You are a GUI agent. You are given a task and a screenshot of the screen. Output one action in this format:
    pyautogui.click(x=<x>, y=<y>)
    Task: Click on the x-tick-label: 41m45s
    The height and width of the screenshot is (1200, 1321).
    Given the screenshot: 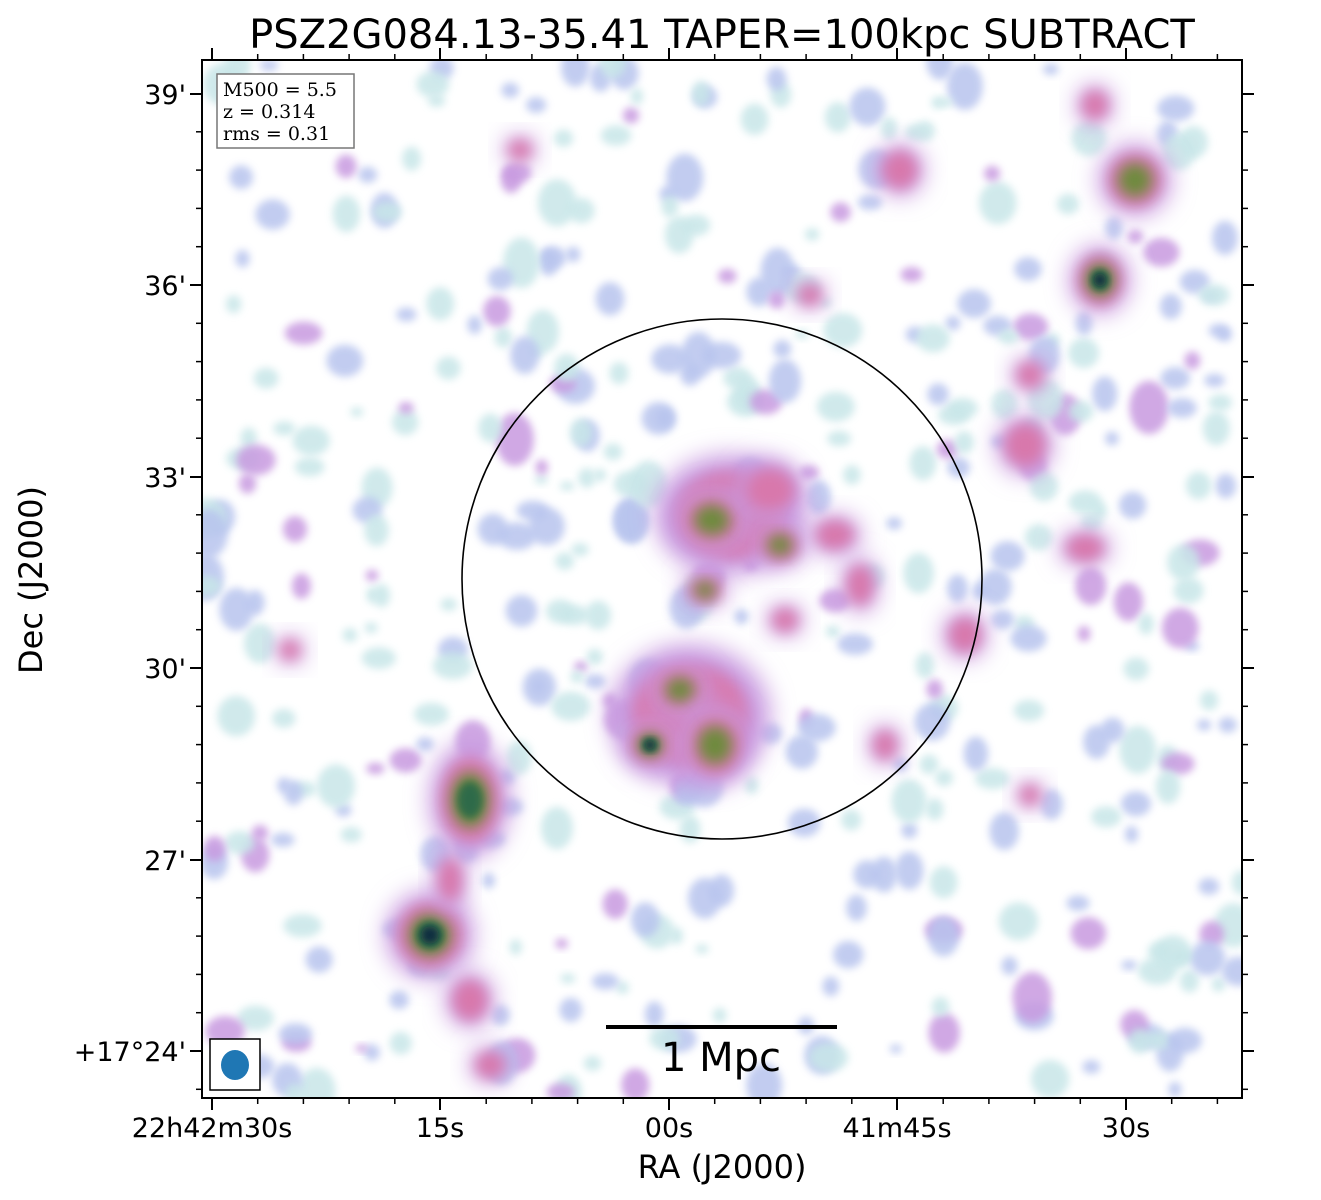 What is the action you would take?
    pyautogui.click(x=896, y=1128)
    